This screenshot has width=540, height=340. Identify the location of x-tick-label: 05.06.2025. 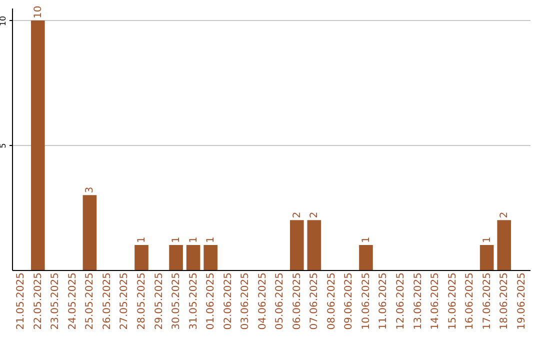
(280, 301).